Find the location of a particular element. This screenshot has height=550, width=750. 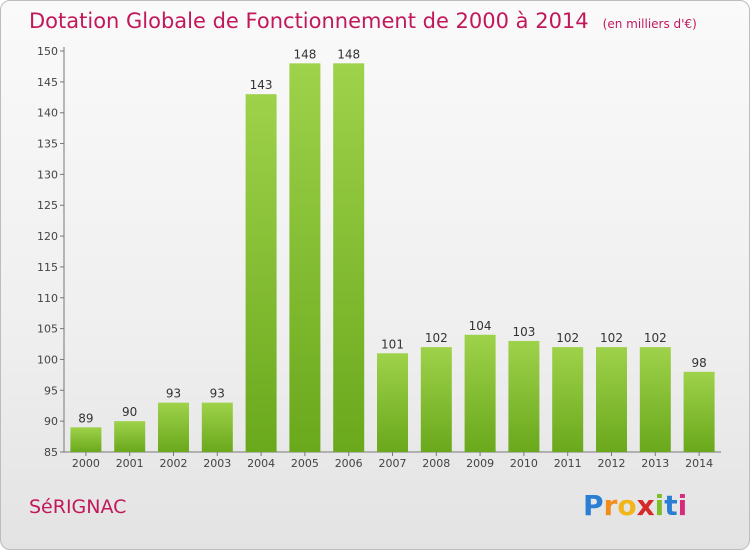

y-tick-label: 115 is located at coordinates (47, 267).